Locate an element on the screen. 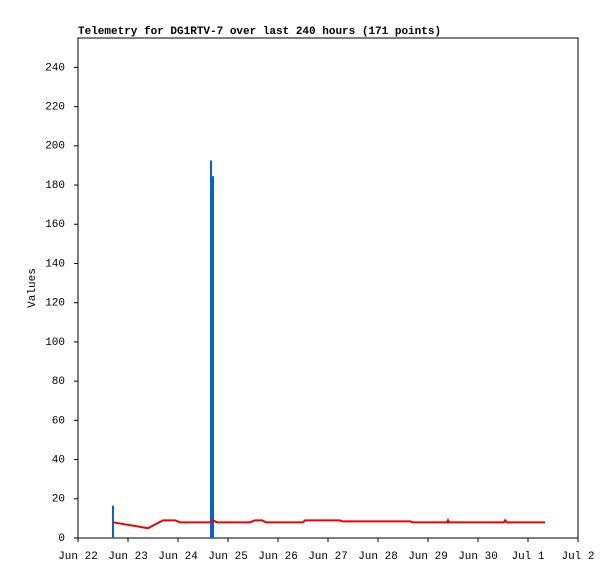 The image size is (615, 579). line is located at coordinates (328, 524).